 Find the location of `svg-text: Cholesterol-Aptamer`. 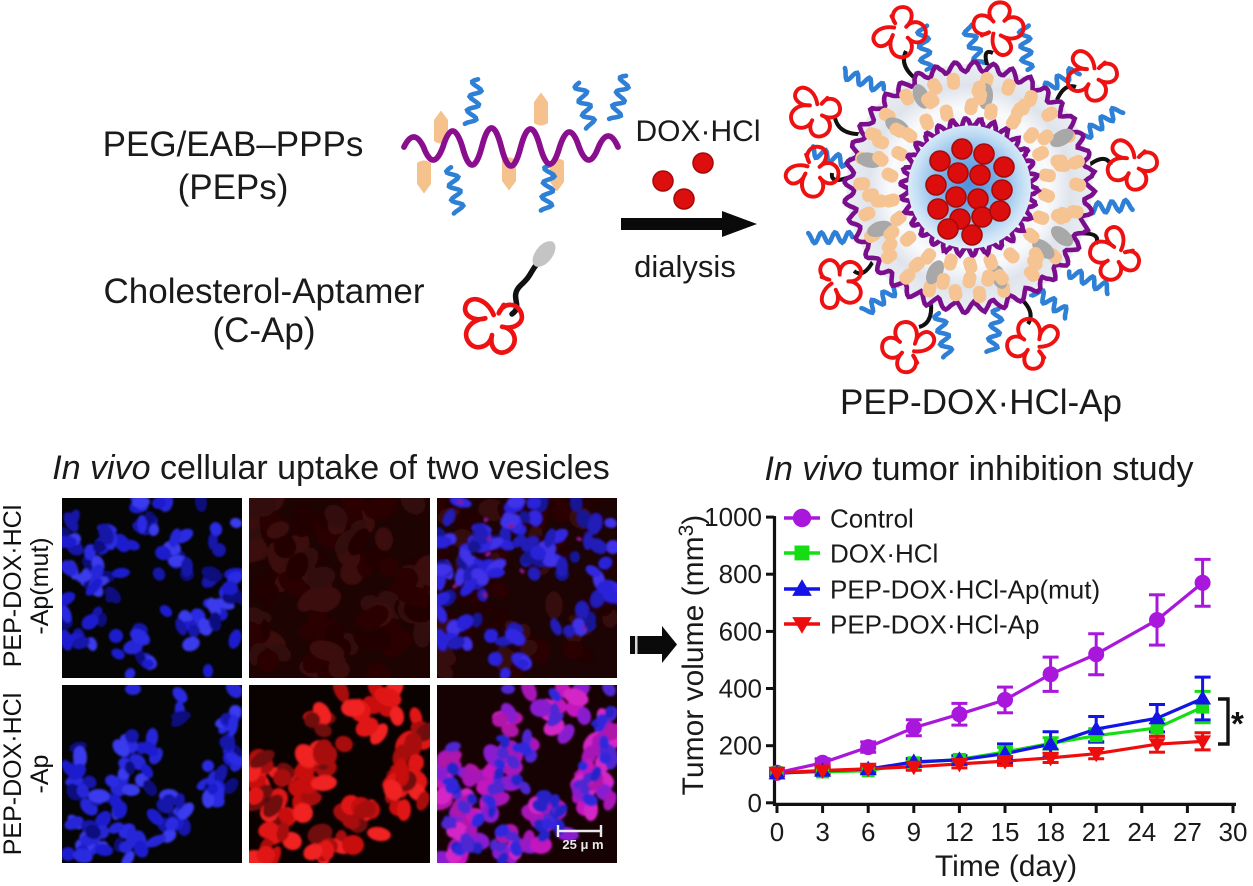

svg-text: Cholesterol-Aptamer is located at coordinates (264, 291).